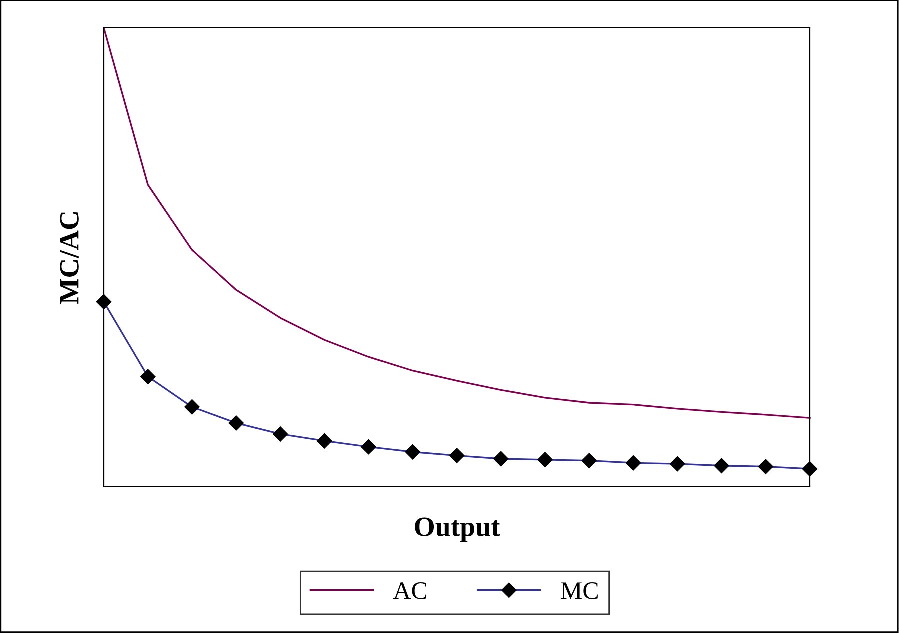 The width and height of the screenshot is (899, 633). What do you see at coordinates (457, 530) in the screenshot?
I see `x-axis-title: Output` at bounding box center [457, 530].